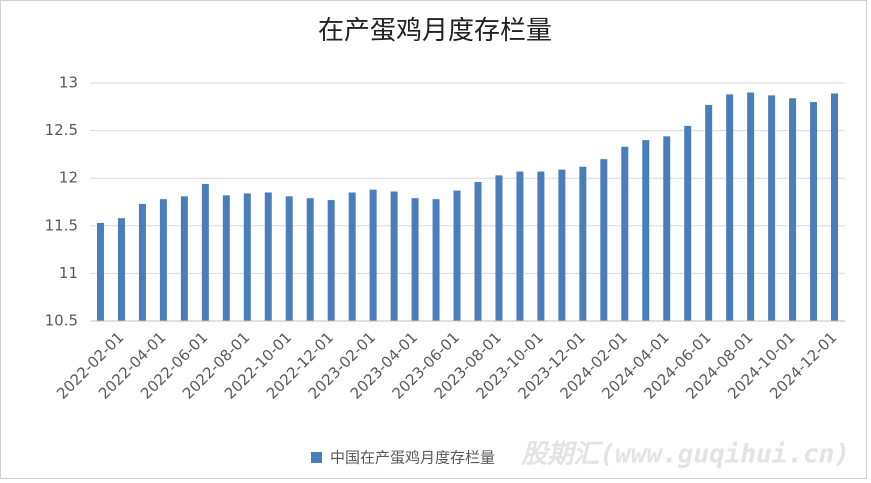 Image resolution: width=871 pixels, height=483 pixels. I want to click on y-tick-label: 12, so click(68, 178).